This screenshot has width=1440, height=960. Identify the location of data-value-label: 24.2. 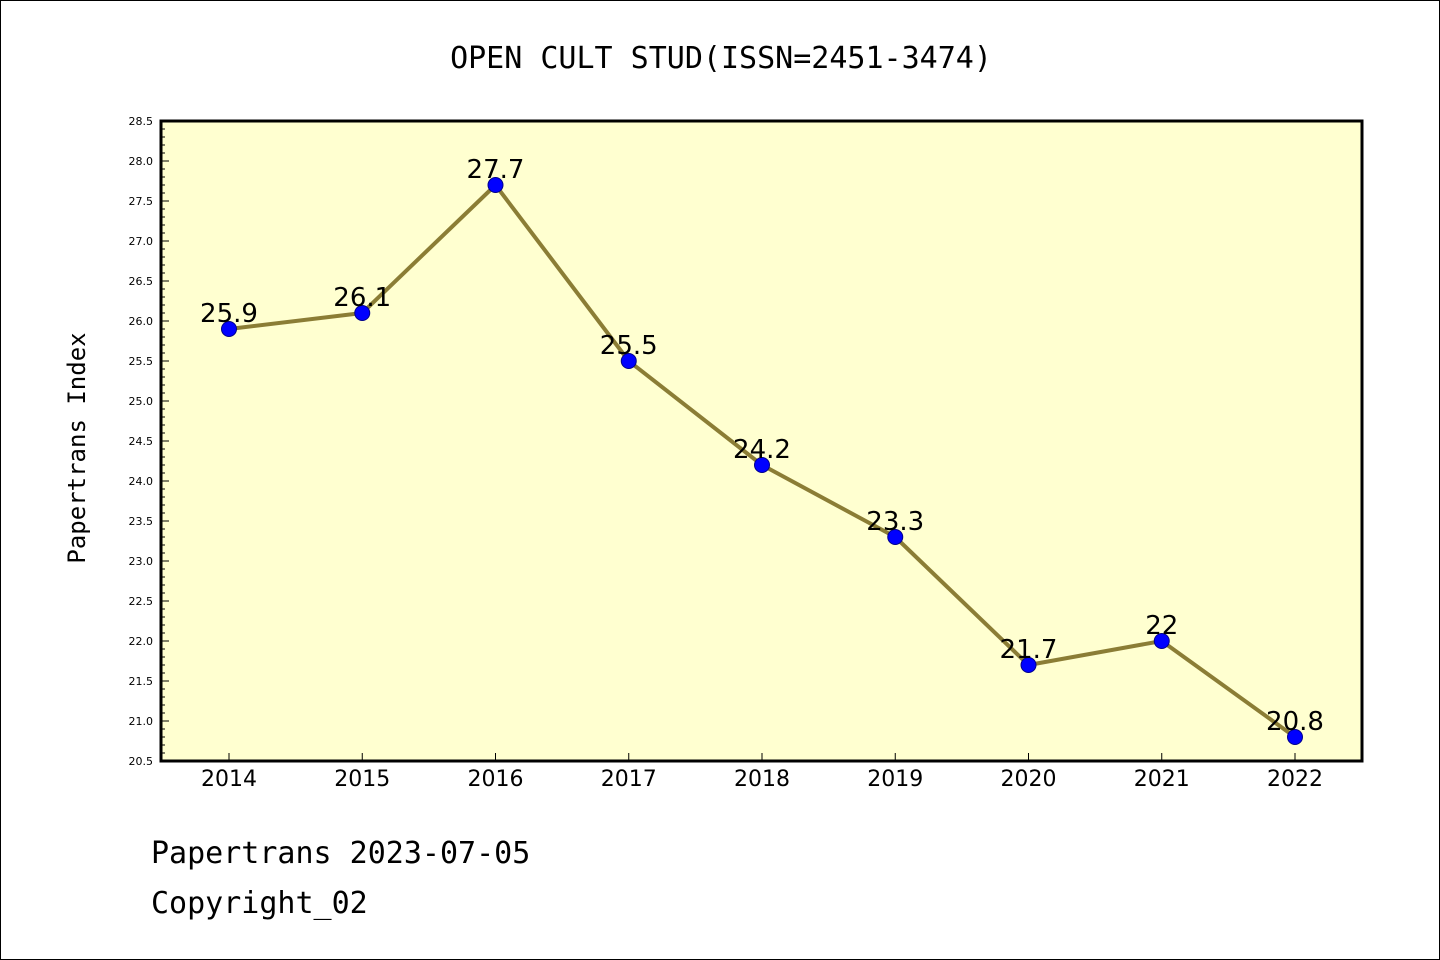
(762, 450).